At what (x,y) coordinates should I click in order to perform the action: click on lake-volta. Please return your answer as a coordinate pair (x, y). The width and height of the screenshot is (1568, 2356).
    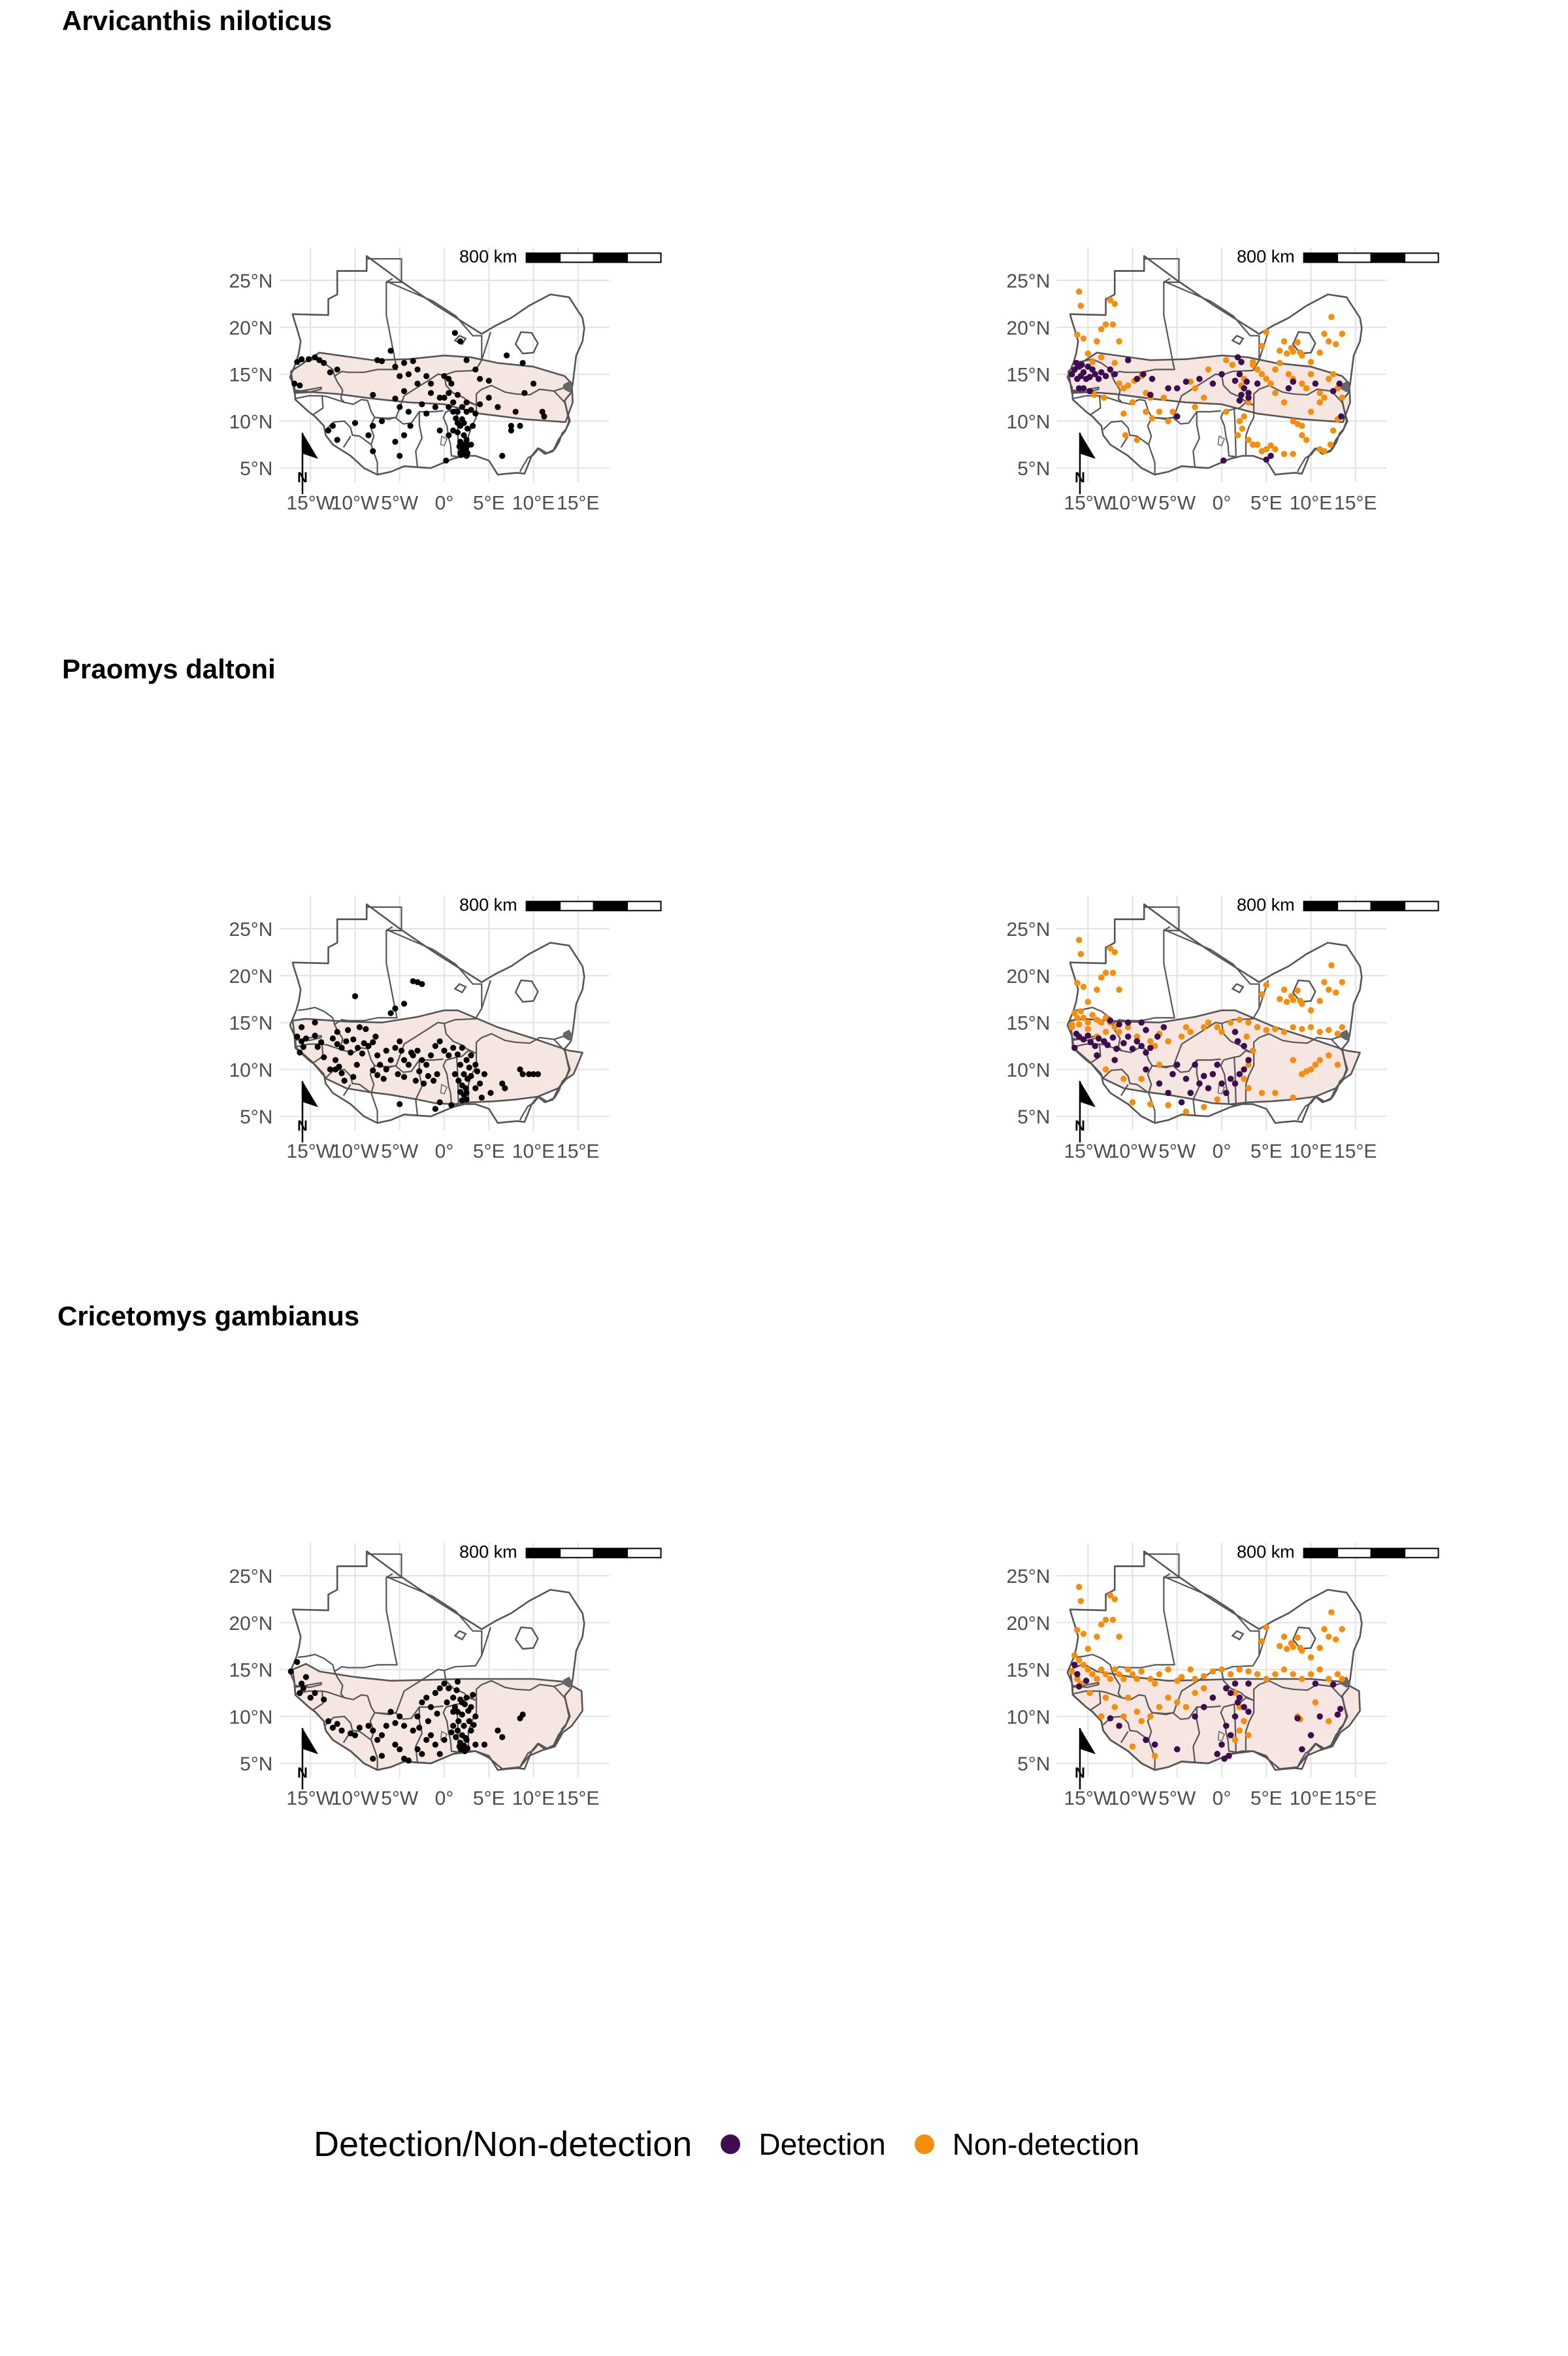
    Looking at the image, I should click on (1221, 1089).